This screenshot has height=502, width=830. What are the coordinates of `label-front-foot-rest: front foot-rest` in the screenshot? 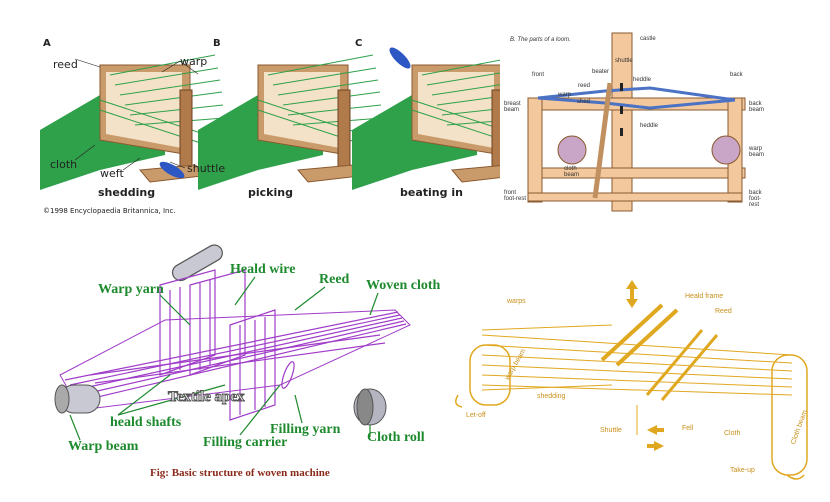 It's located at (515, 196).